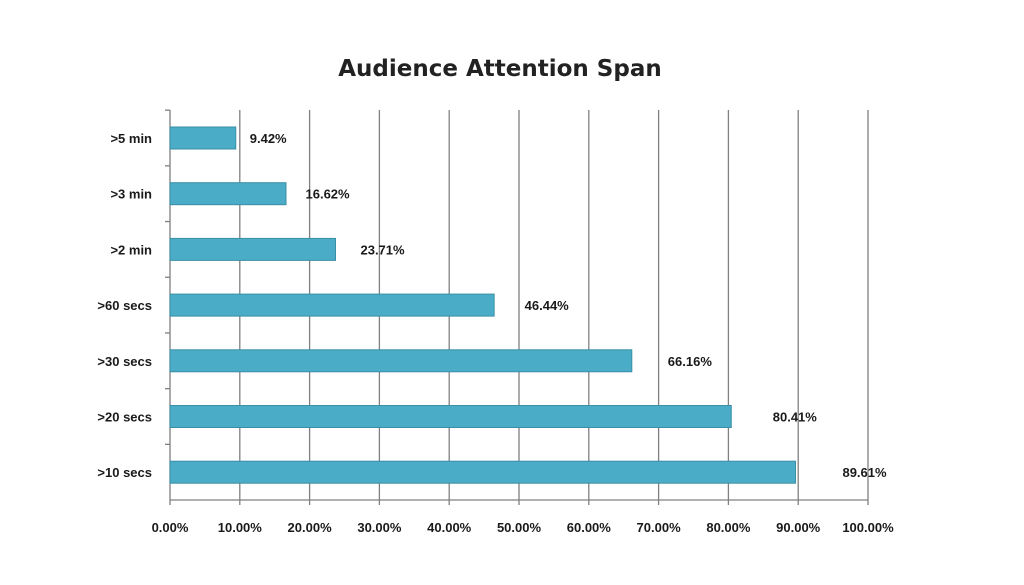 The height and width of the screenshot is (585, 1024). Describe the element at coordinates (798, 527) in the screenshot. I see `x-tick-label: 90.00%` at that location.